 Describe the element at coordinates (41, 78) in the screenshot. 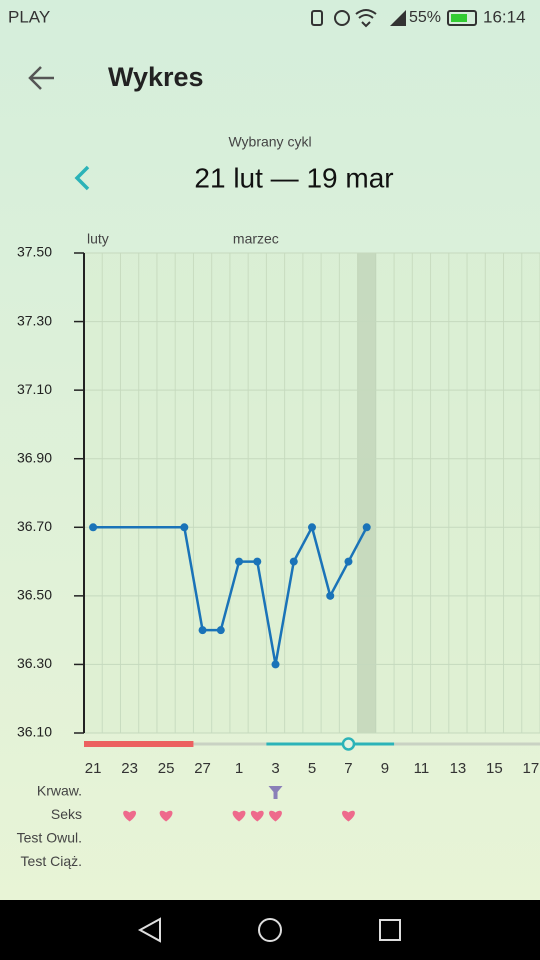

I see `back-button` at that location.